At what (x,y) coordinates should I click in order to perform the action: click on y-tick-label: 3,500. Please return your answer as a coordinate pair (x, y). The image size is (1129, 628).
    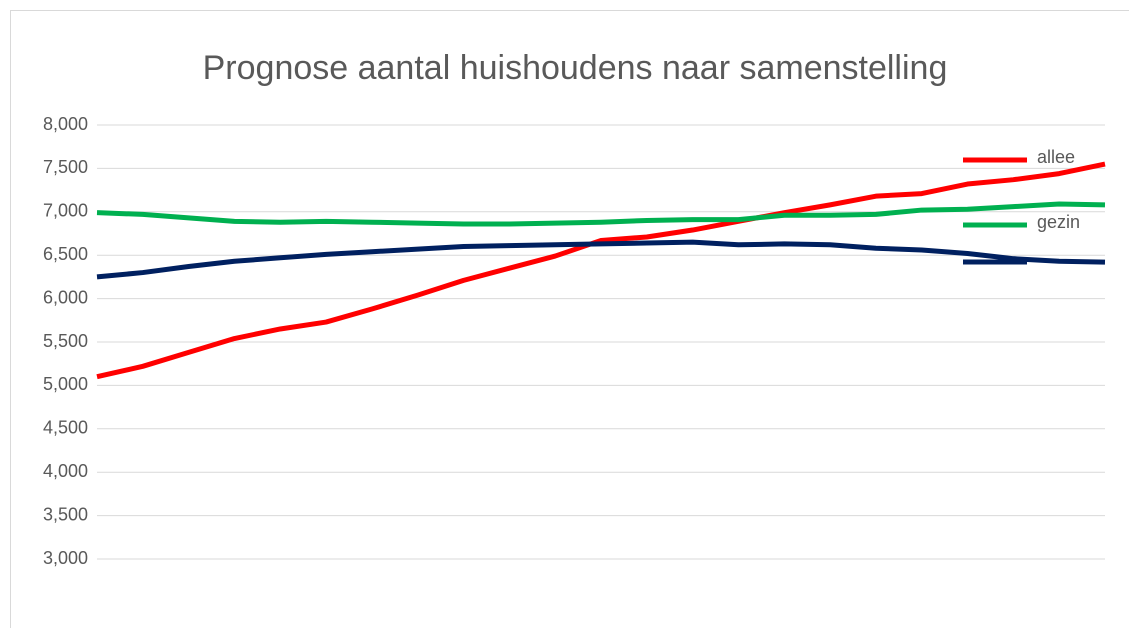
    Looking at the image, I should click on (65, 514).